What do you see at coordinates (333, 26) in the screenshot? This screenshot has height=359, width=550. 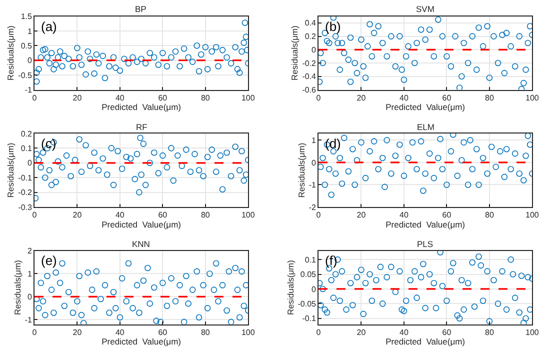 I see `annotation: (b)` at bounding box center [333, 26].